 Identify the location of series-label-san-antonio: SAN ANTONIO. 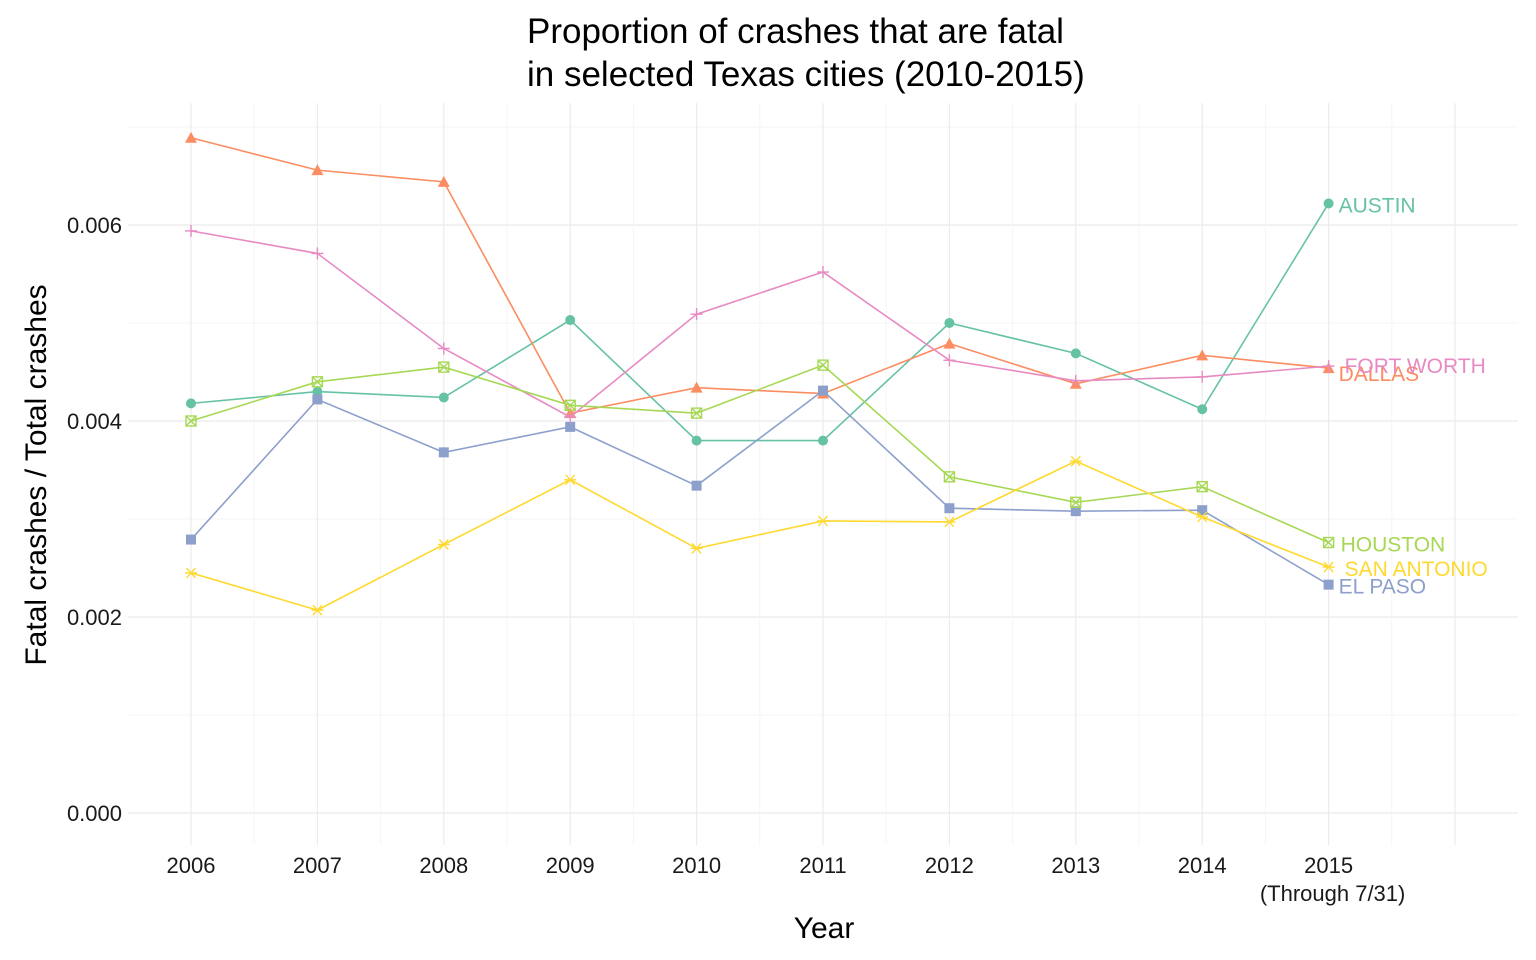
(1416, 569).